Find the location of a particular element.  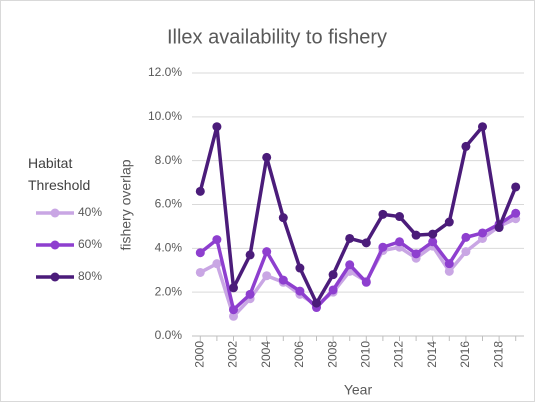

y-tick-label: 2.0% is located at coordinates (169, 291).